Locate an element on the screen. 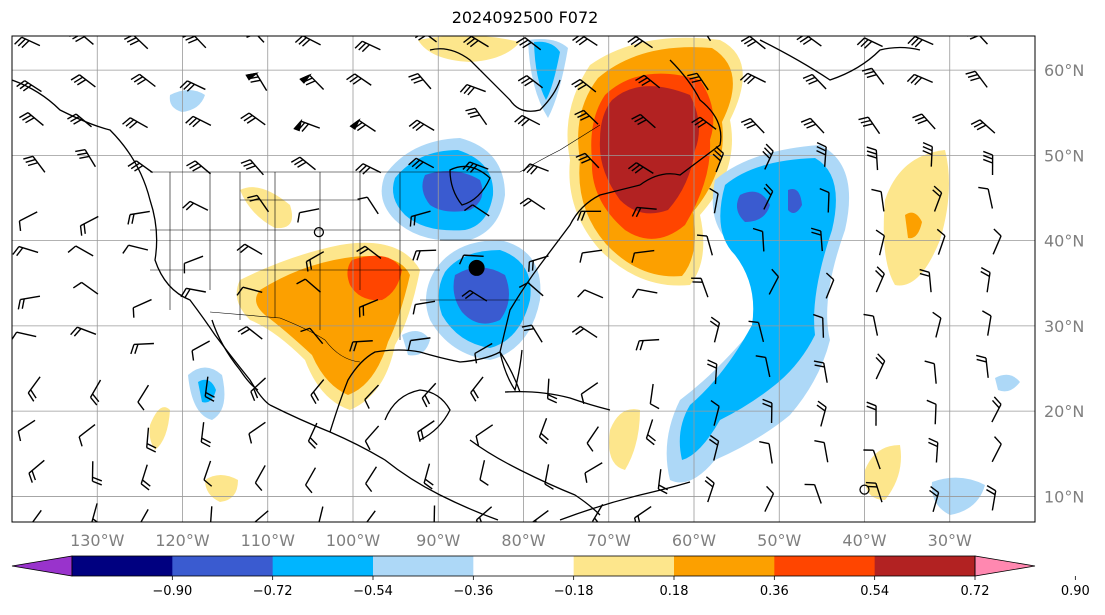 The height and width of the screenshot is (615, 1105). longitude-label: 80°W is located at coordinates (523, 540).